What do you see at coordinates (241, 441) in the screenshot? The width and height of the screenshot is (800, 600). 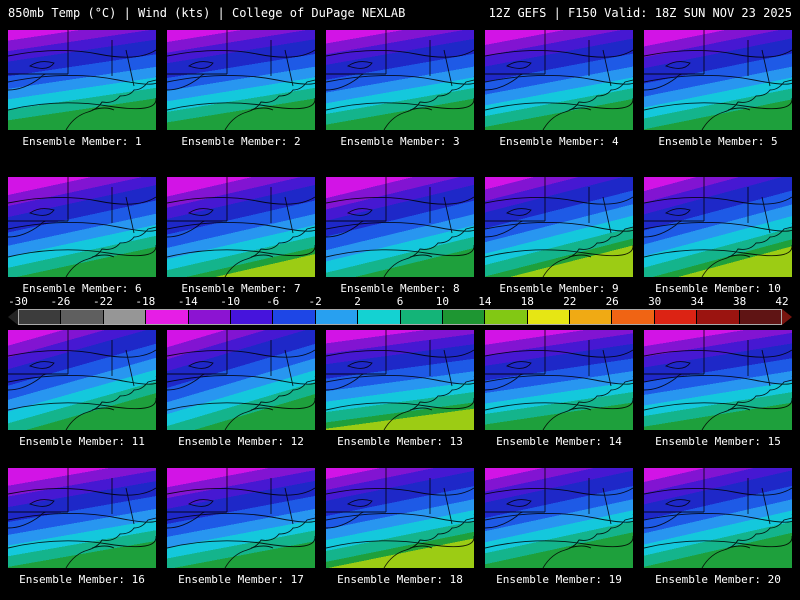 I see `ensemble-member-label: Ensemble Member: 12` at bounding box center [241, 441].